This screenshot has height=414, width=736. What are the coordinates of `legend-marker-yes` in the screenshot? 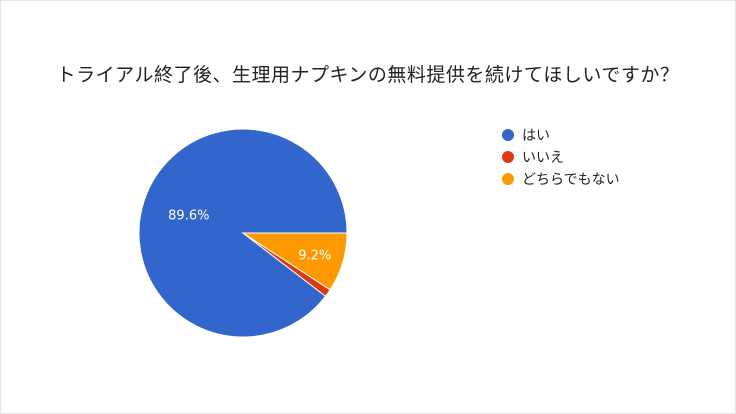 It's located at (508, 135).